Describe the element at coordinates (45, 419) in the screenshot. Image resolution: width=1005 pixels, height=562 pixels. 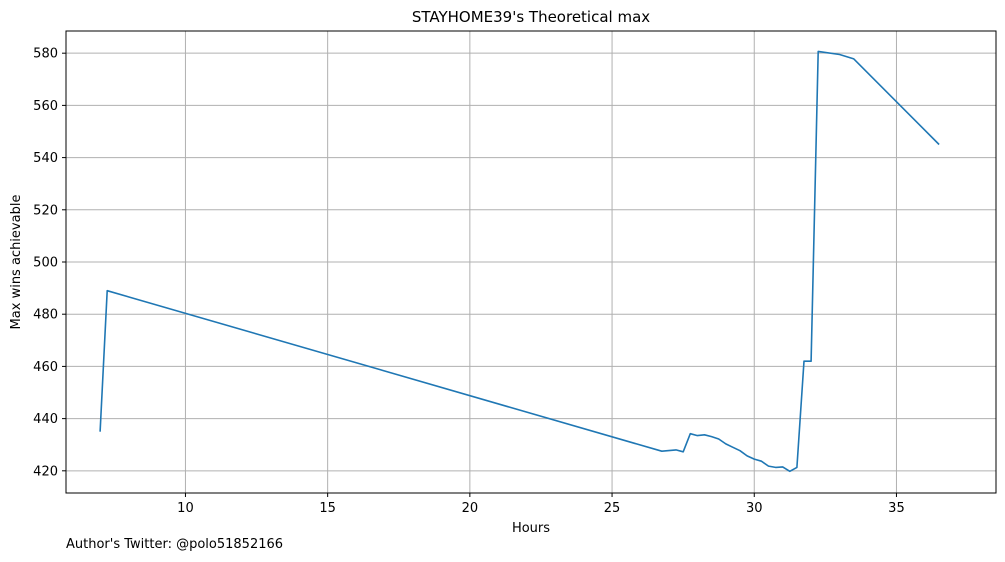
I see `y-tick-label: 440` at that location.